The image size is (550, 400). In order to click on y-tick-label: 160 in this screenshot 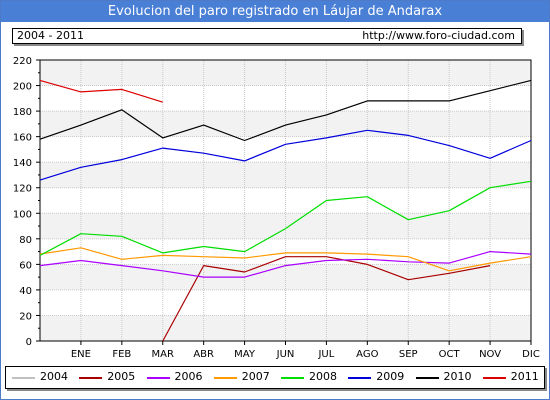, I will do `click(22, 138)`.